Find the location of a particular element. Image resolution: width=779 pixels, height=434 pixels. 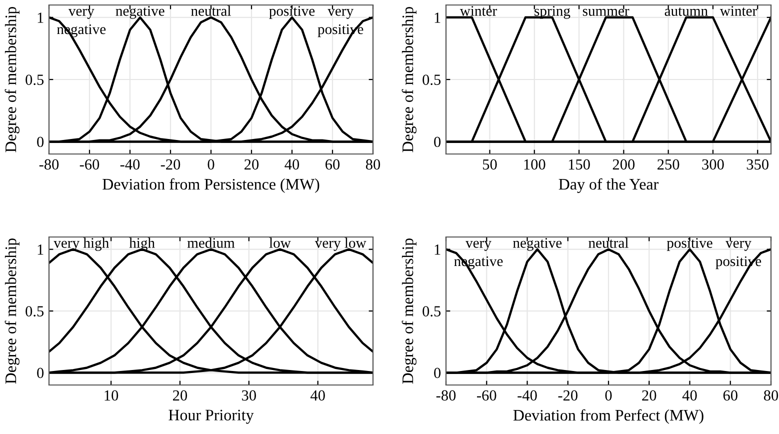

x-tick-label: 50 is located at coordinates (490, 164).